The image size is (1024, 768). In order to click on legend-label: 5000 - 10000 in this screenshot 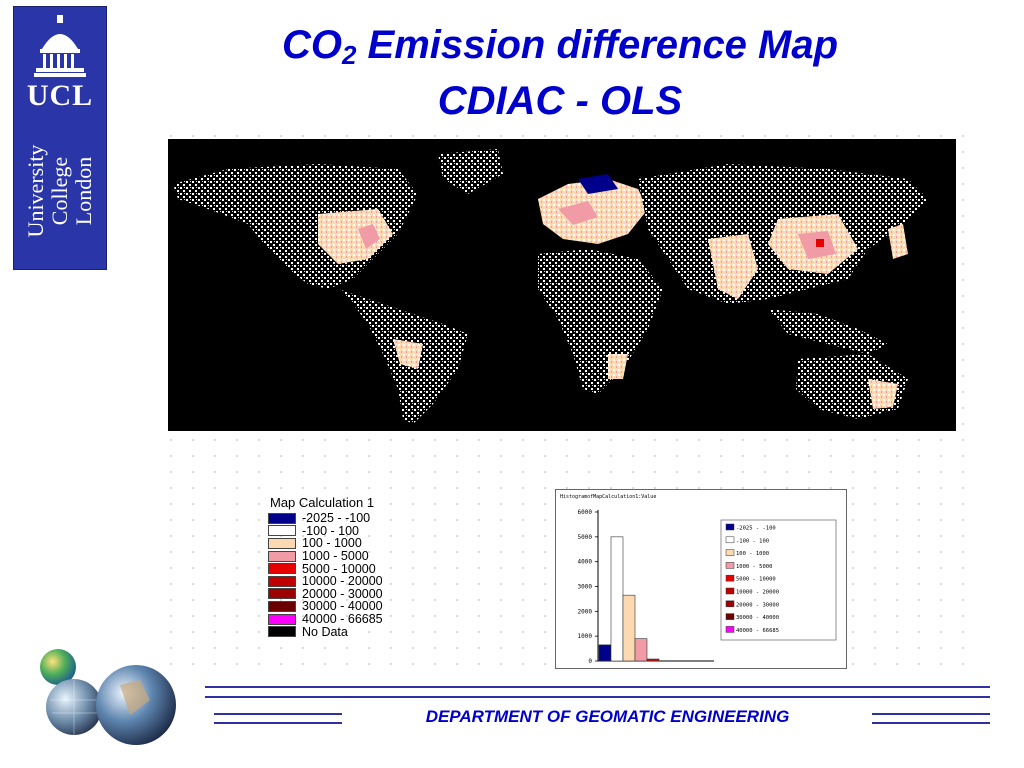, I will do `click(339, 568)`.